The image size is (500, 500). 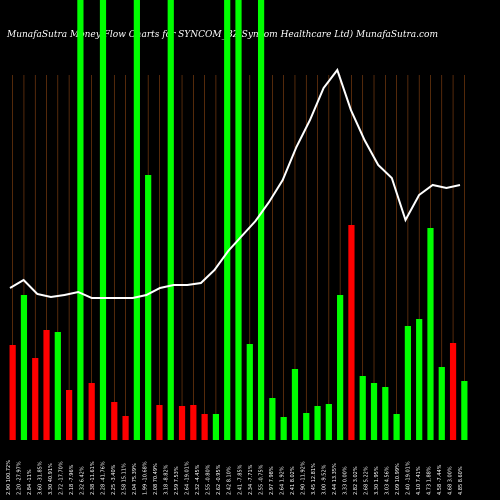 What do you see at coordinates (282, 480) in the screenshot?
I see `x-tick-label: 2.64 1.92%` at bounding box center [282, 480].